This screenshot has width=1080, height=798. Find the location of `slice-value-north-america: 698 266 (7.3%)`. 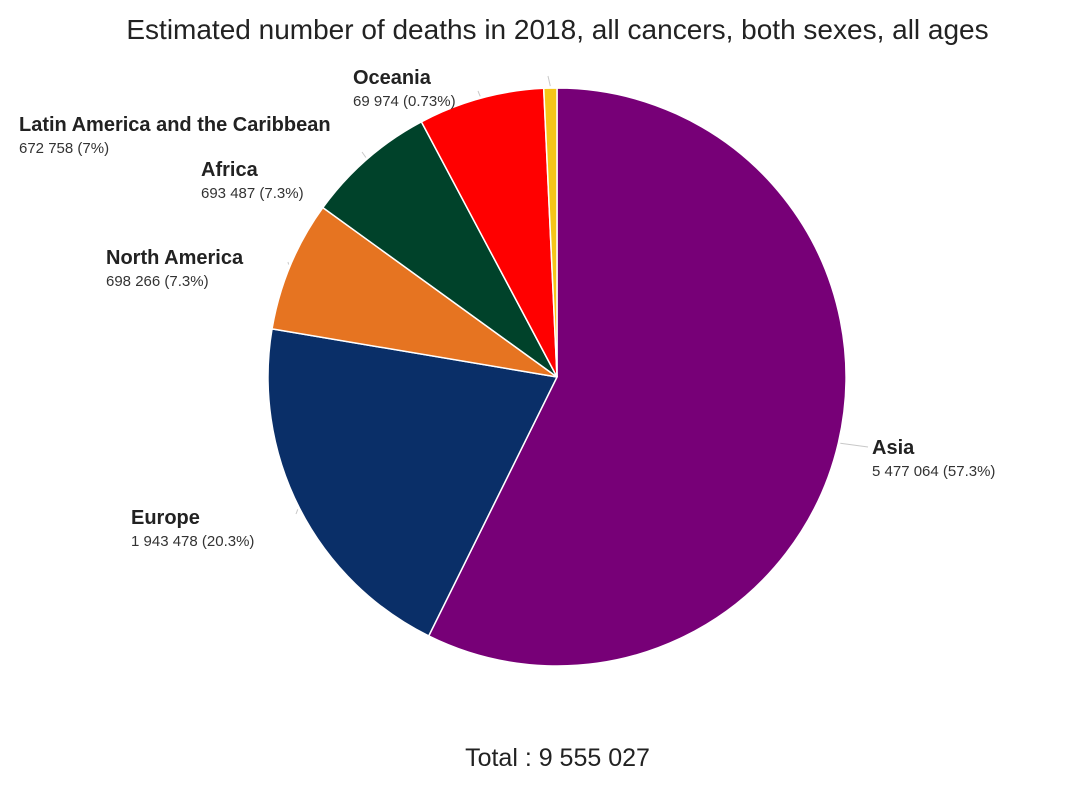

slice-value-north-america: 698 266 (7.3%) is located at coordinates (157, 281).